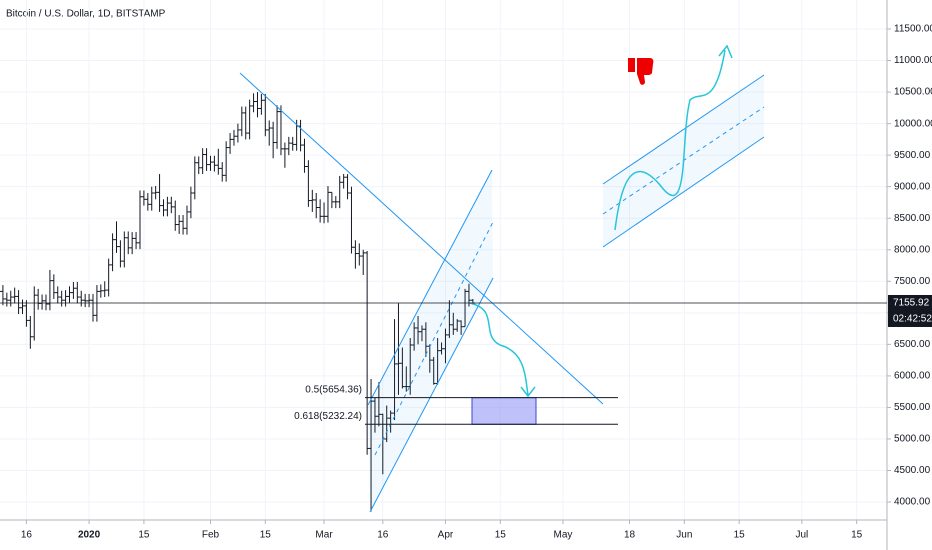 The image size is (932, 550). What do you see at coordinates (645, 71) in the screenshot?
I see `icon-part` at bounding box center [645, 71].